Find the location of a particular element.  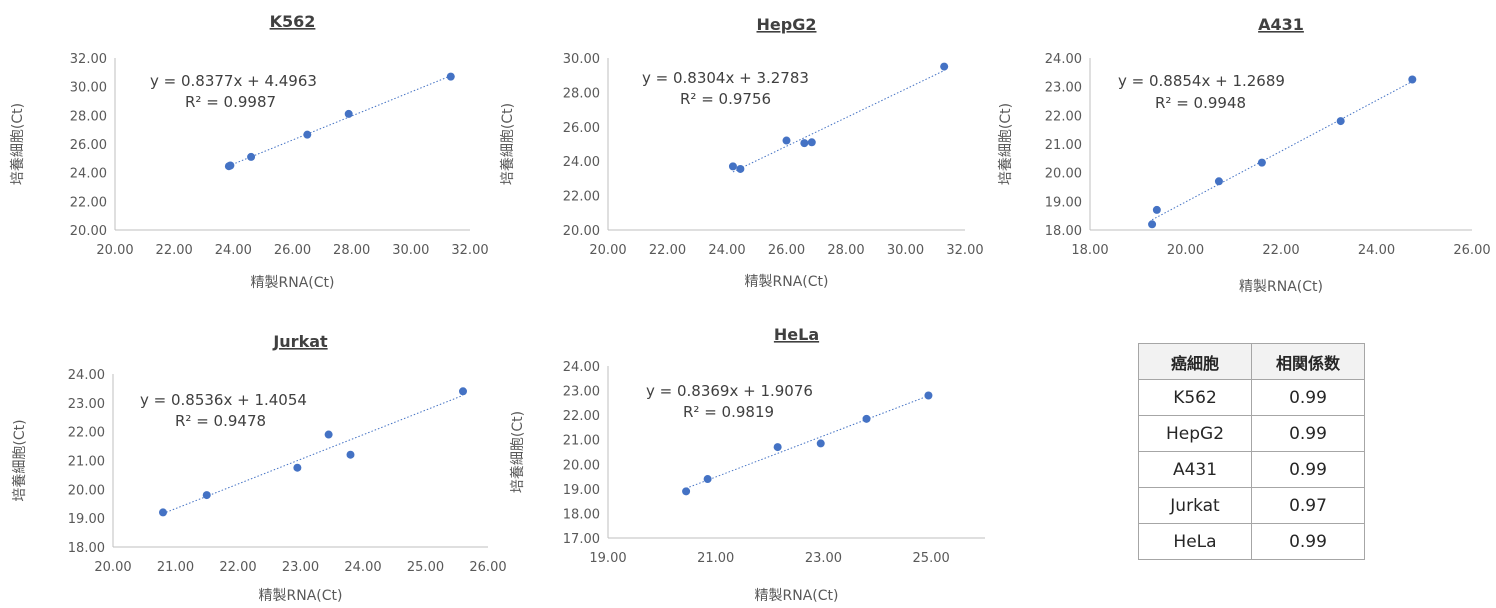

x-tick-label: 19.00 is located at coordinates (607, 558).